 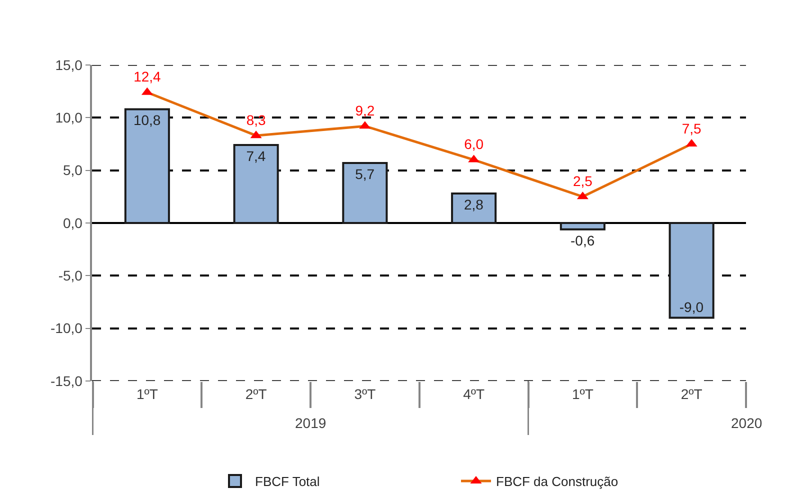 What do you see at coordinates (691, 306) in the screenshot?
I see `data-label: -9,0` at bounding box center [691, 306].